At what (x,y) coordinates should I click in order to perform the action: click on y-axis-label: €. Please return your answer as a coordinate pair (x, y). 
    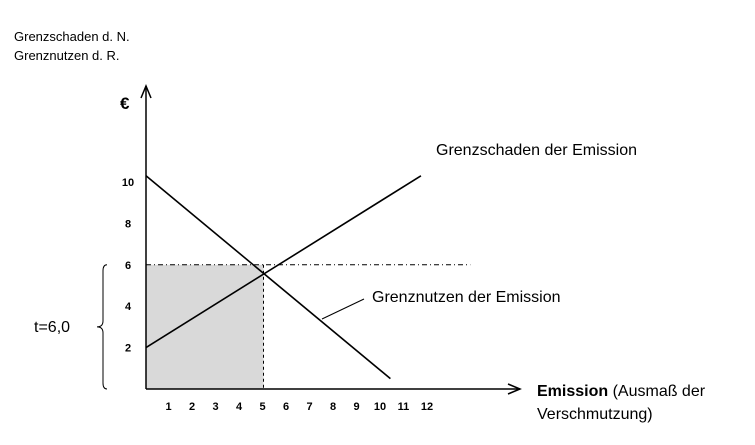
    Looking at the image, I should click on (125, 103).